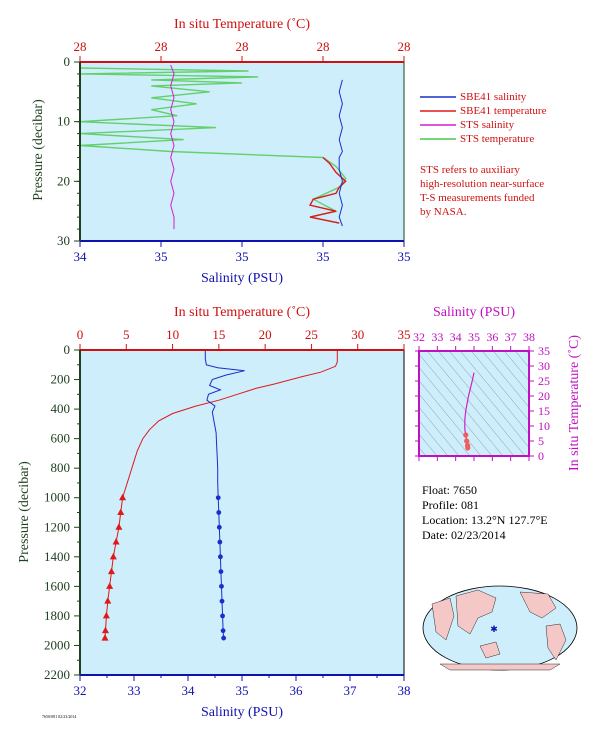  What do you see at coordinates (487, 125) in the screenshot?
I see `legend-label-sts-salinity: STS salinity` at bounding box center [487, 125].